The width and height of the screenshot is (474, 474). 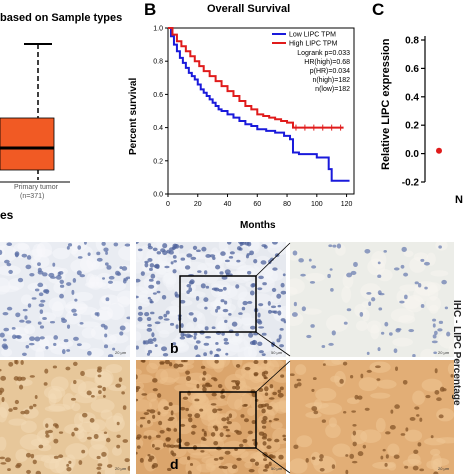 What do you see at coordinates (61, 18) in the screenshot?
I see `panel-a-title: based on Sample types` at bounding box center [61, 18].